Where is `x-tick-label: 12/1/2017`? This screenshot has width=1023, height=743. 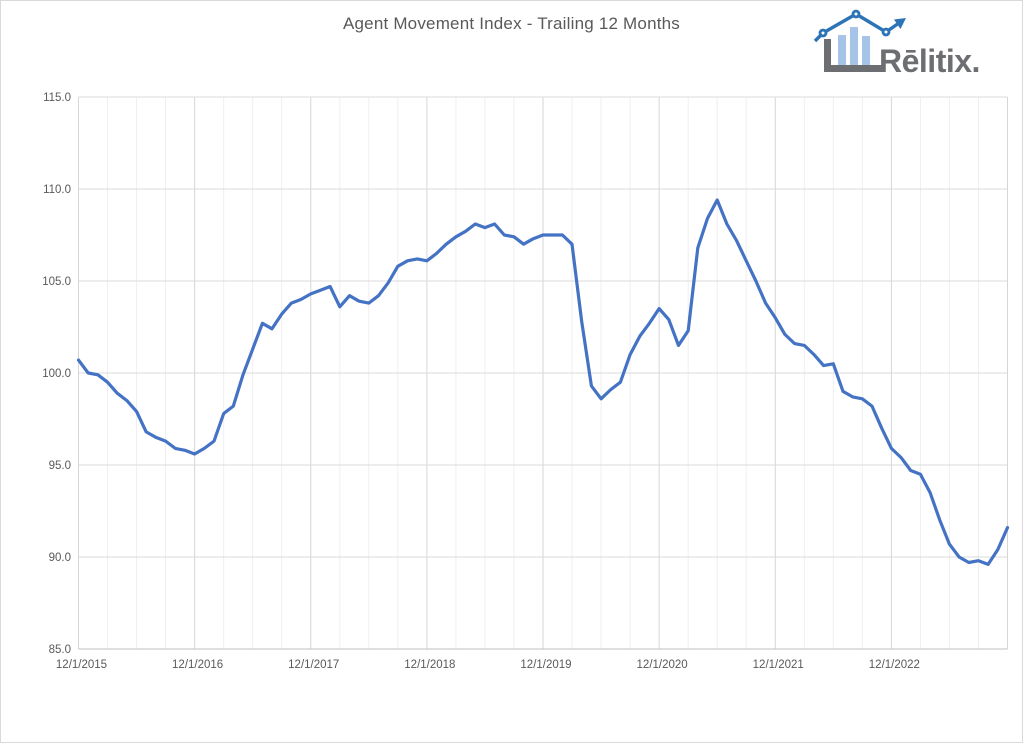 x-tick-label: 12/1/2017 is located at coordinates (313, 665).